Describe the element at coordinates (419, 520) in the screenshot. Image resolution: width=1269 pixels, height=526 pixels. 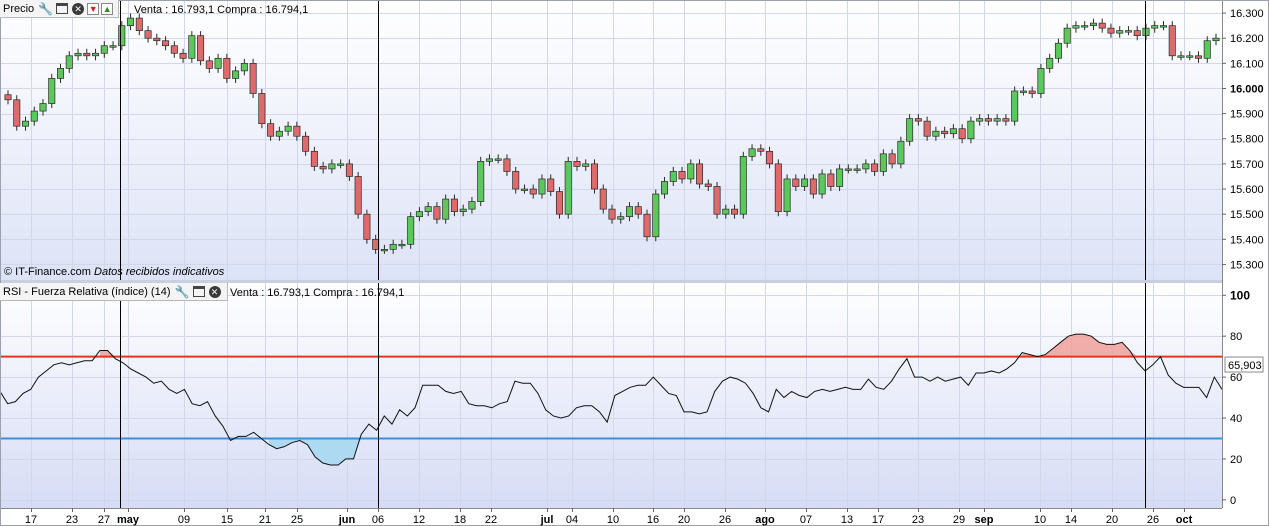
I see `x-tick-label: 12` at that location.